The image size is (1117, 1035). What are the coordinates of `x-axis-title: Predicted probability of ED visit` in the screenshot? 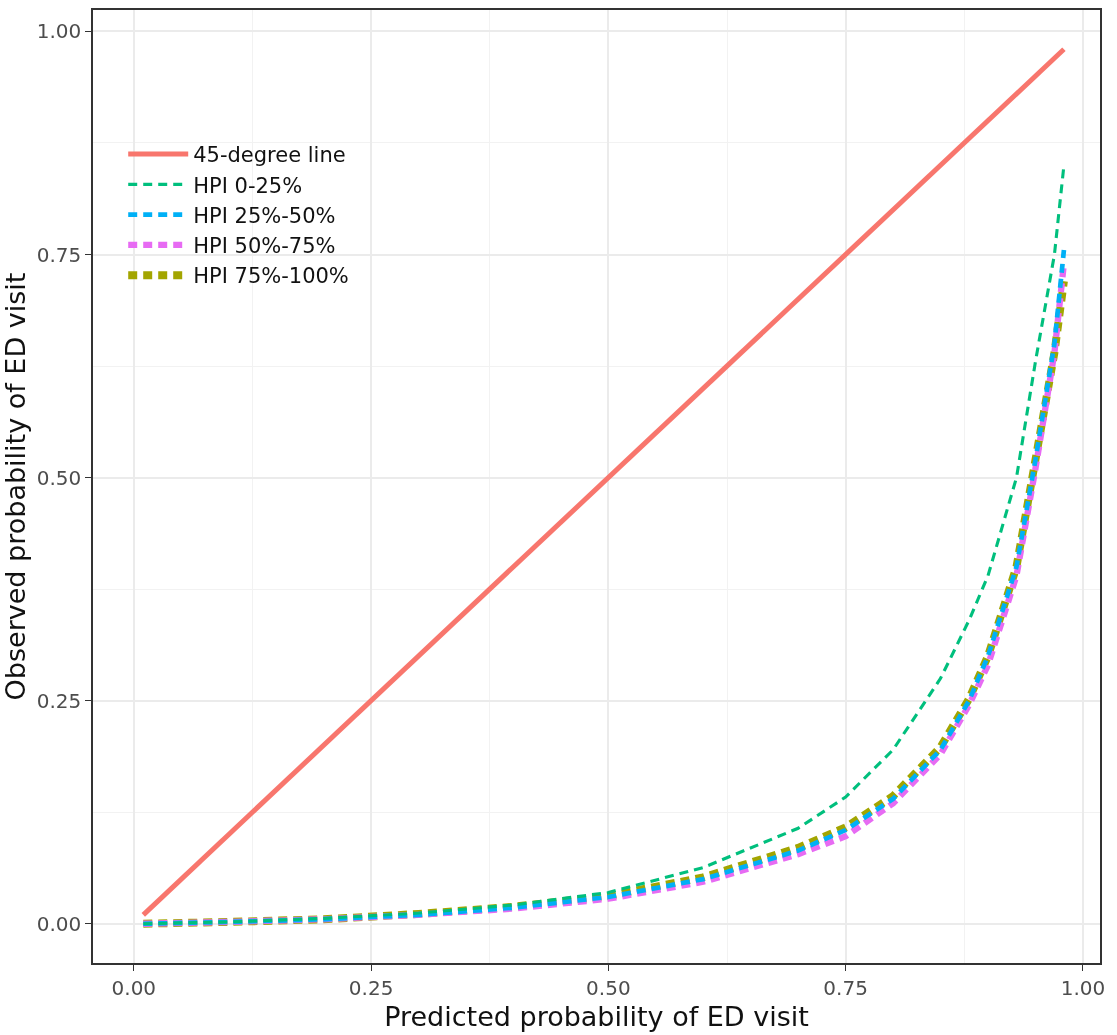 It's located at (596, 1016).